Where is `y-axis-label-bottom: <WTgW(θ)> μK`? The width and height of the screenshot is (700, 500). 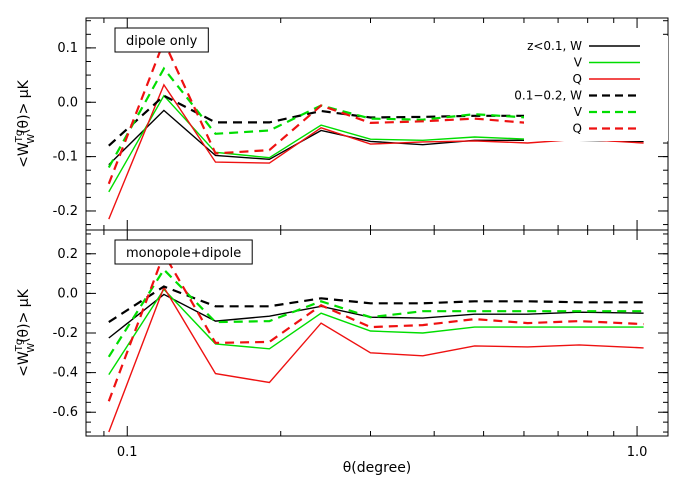 y-axis-label-bottom: <WTgW(θ)> μK is located at coordinates (25, 332).